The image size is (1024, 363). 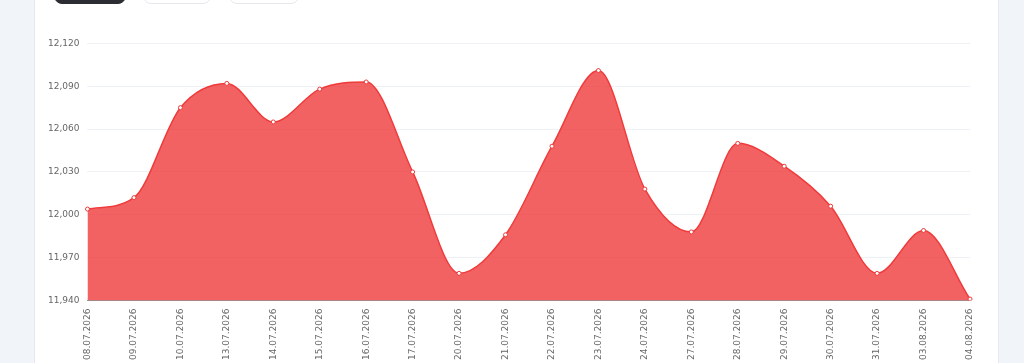 What do you see at coordinates (830, 334) in the screenshot?
I see `x-tick-label: 30.07.2026` at bounding box center [830, 334].